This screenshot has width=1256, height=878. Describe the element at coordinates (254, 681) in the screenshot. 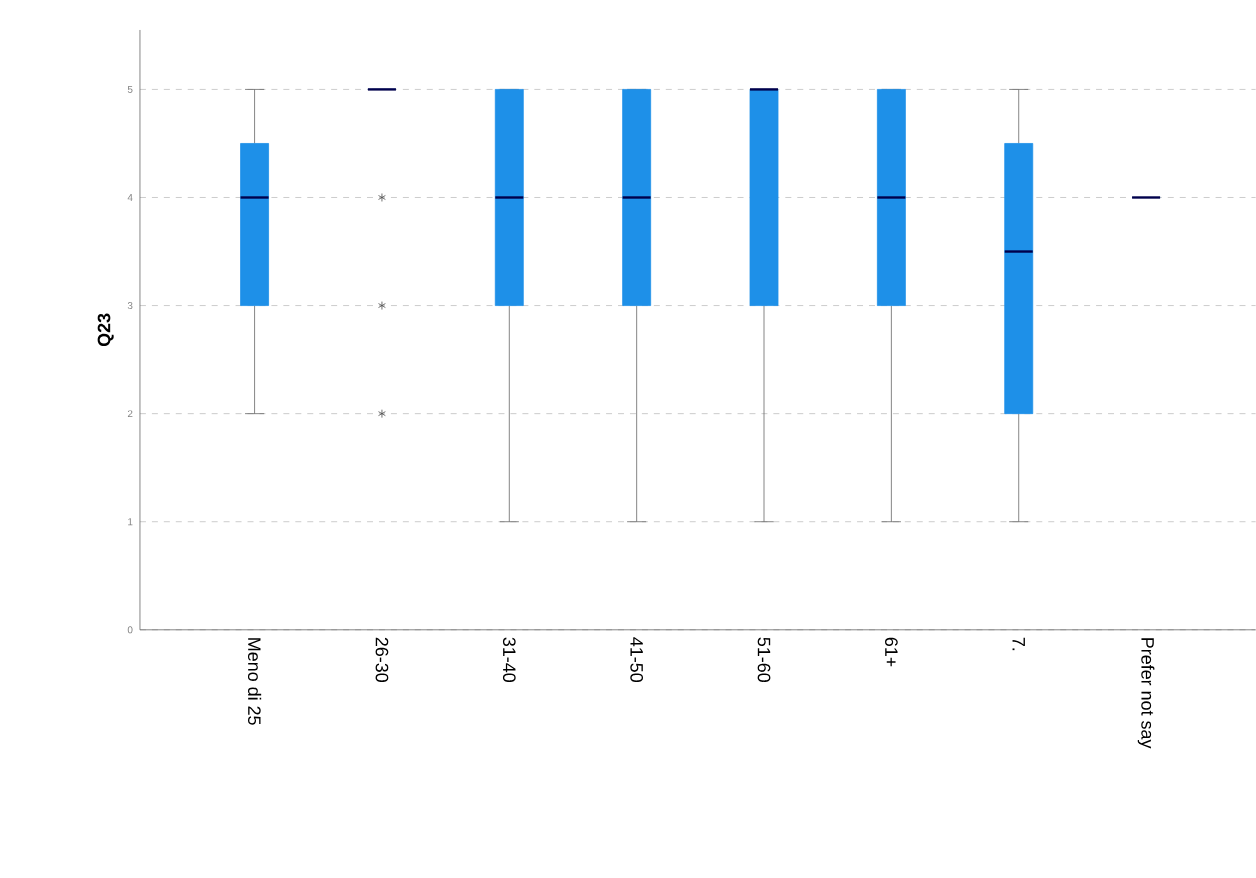

I see `x-tick-label: Meno di 25` at that location.